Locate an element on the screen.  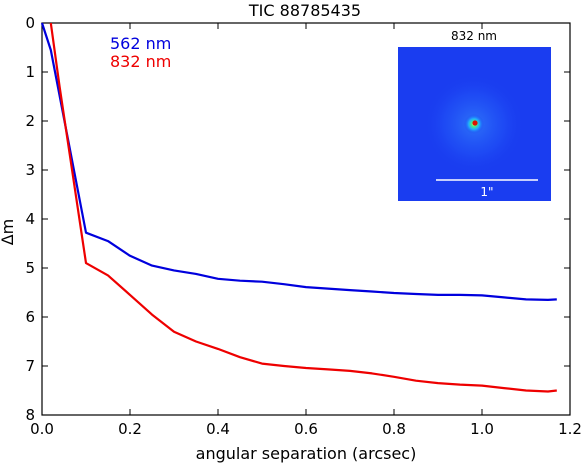
x-tick-label: 0.8 is located at coordinates (394, 429).